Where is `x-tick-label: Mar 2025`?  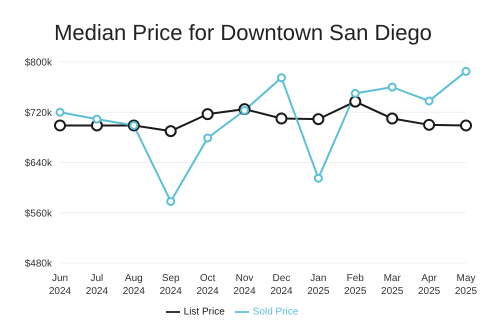
x-tick-label: Mar 2025 is located at coordinates (392, 285).